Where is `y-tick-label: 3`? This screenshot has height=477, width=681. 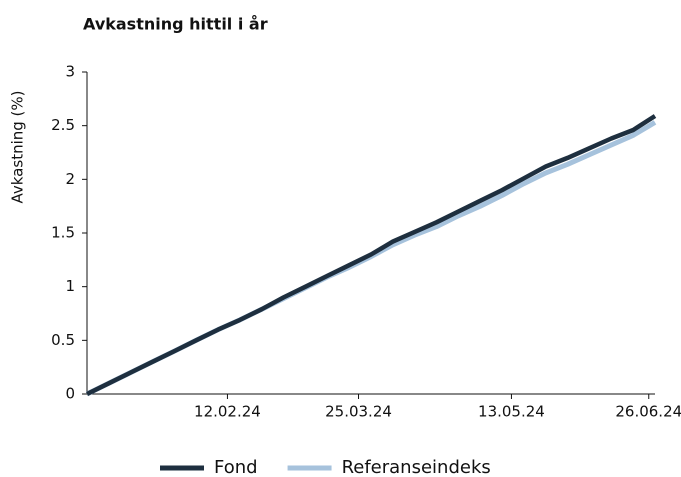 y-tick-label: 3 is located at coordinates (70, 72).